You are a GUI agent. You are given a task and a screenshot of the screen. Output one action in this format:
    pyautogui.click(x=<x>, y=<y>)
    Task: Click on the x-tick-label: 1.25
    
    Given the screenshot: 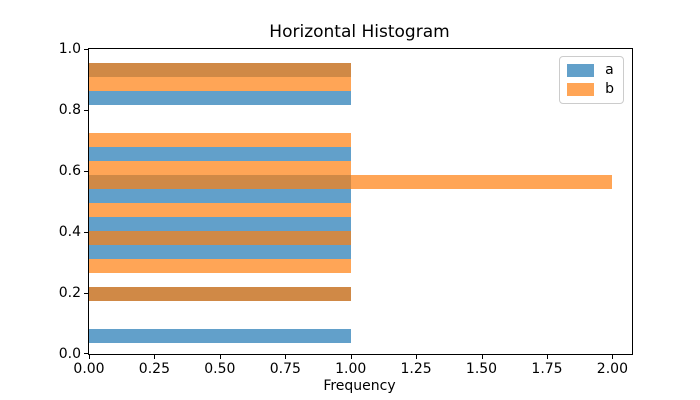 What is the action you would take?
    pyautogui.click(x=416, y=369)
    